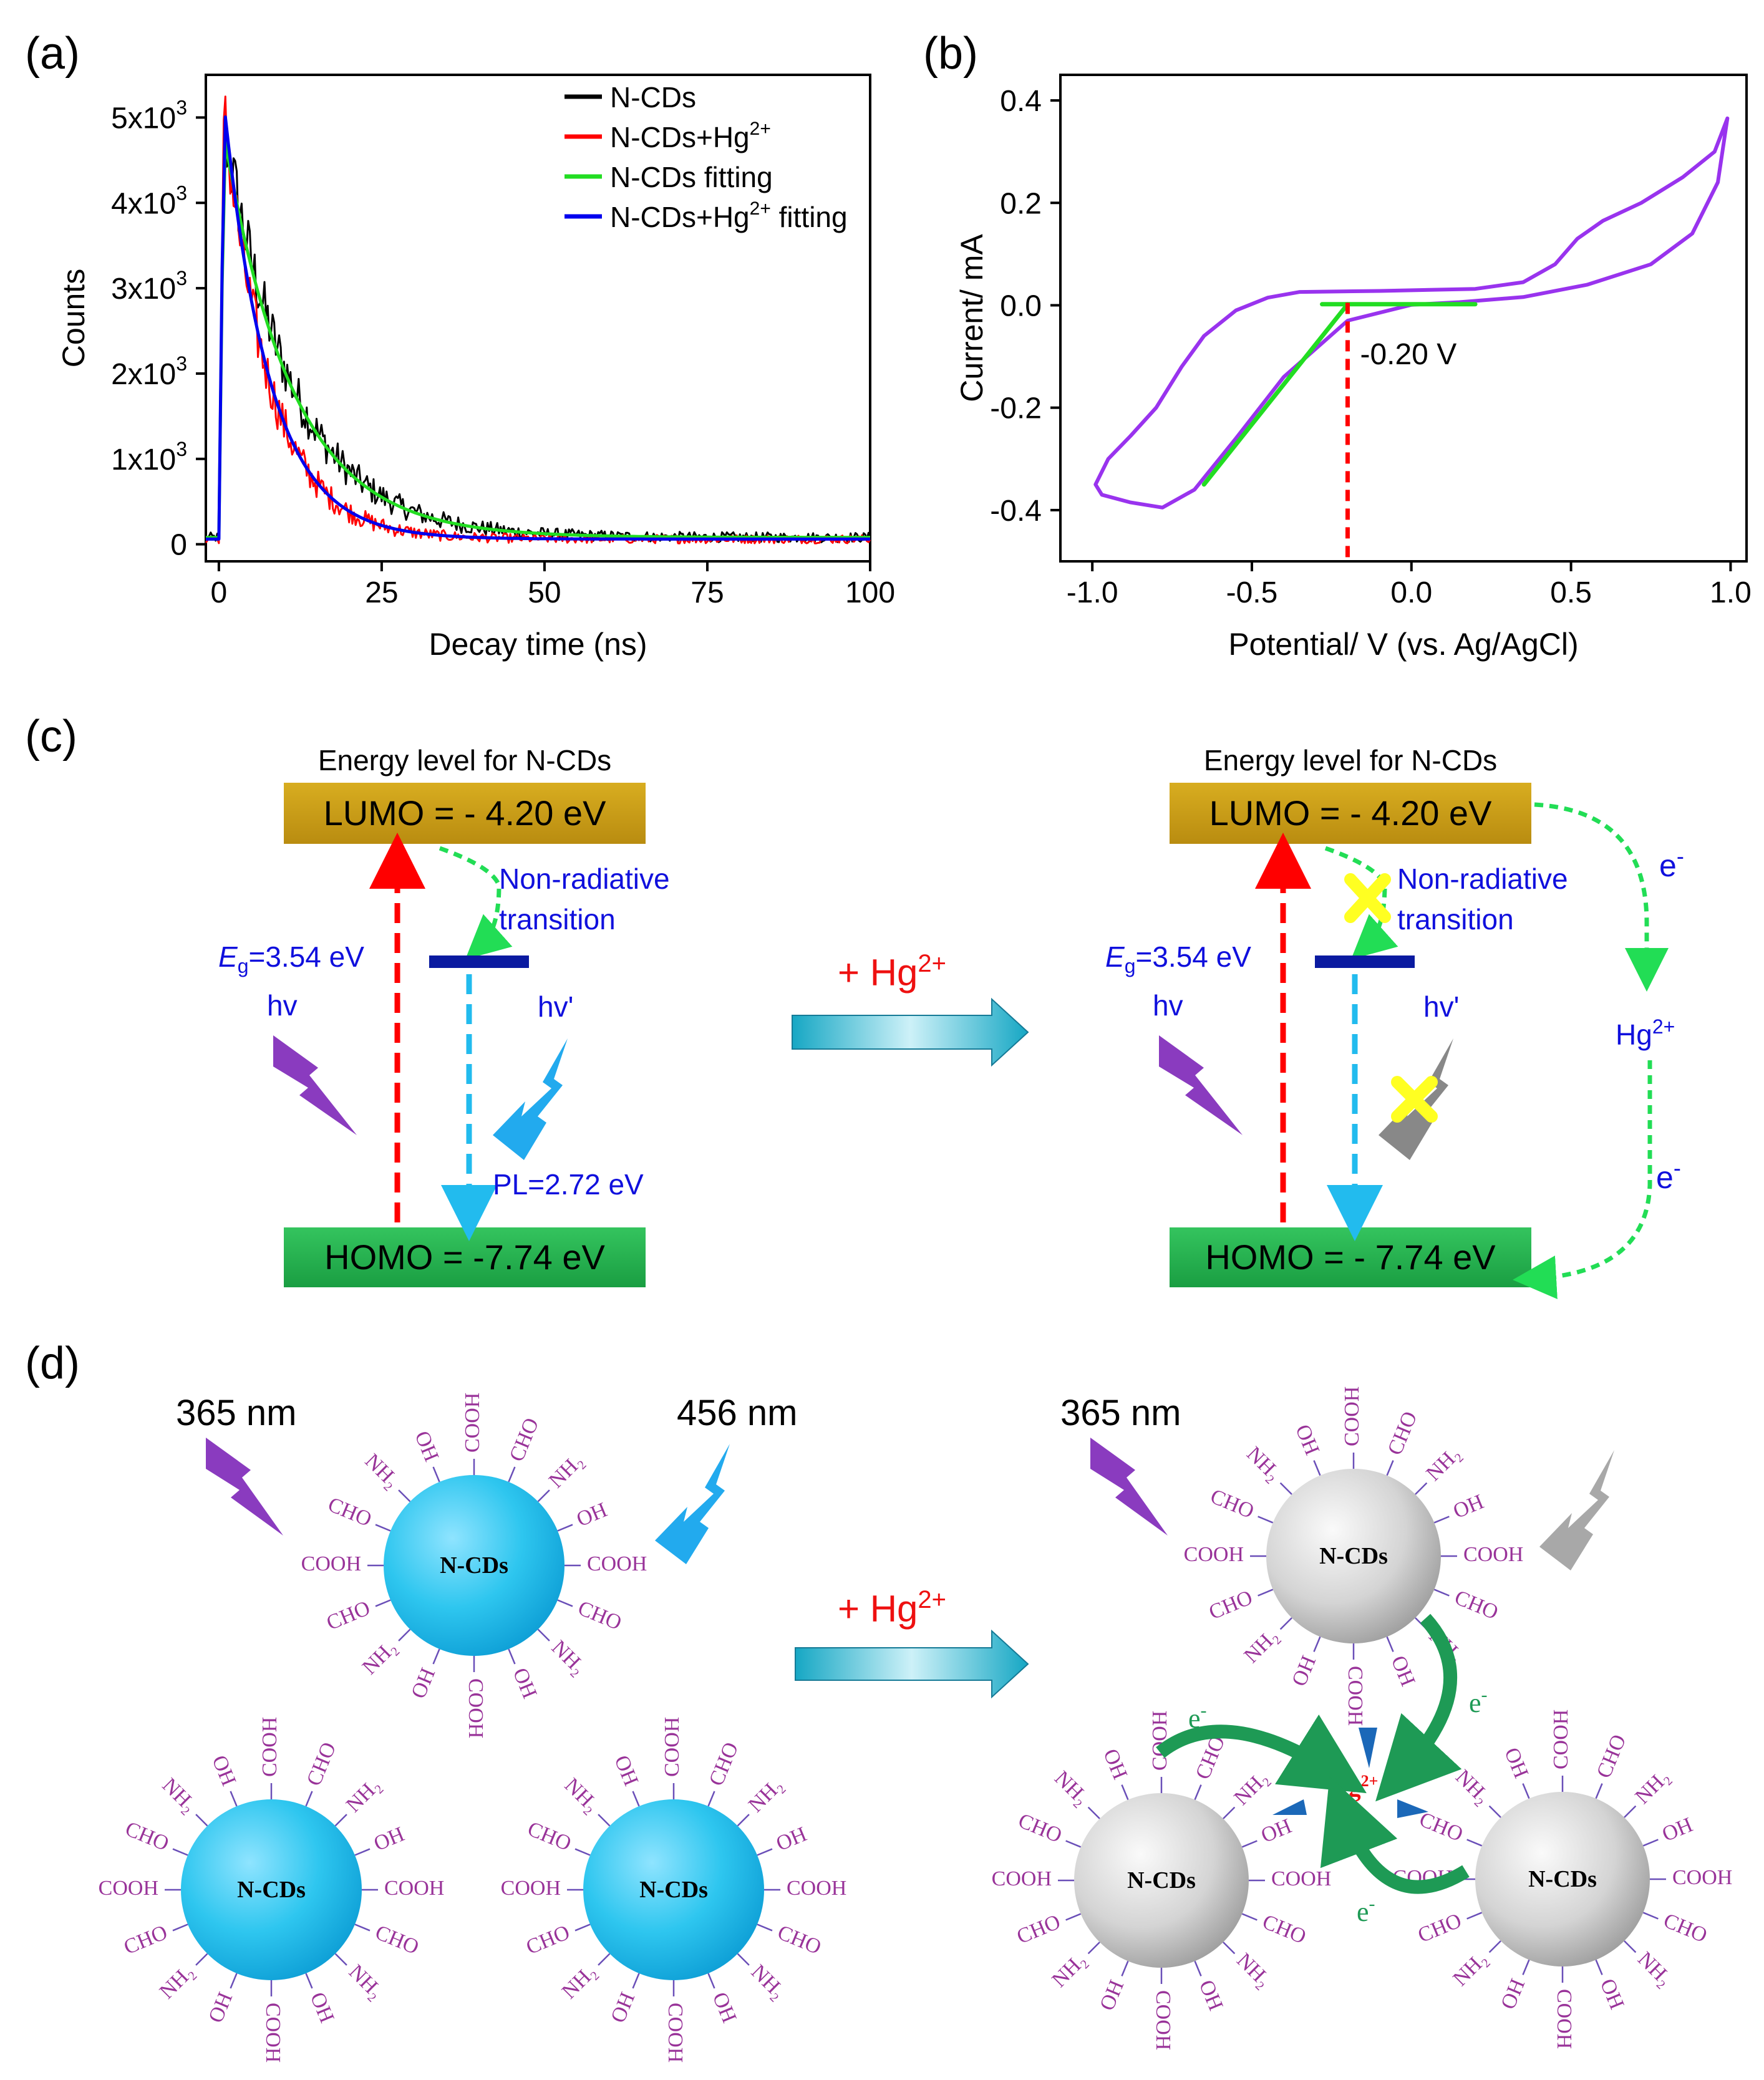 This screenshot has height=2080, width=1764. I want to click on panel-a-ytick-mantissa: 3x10, so click(143, 289).